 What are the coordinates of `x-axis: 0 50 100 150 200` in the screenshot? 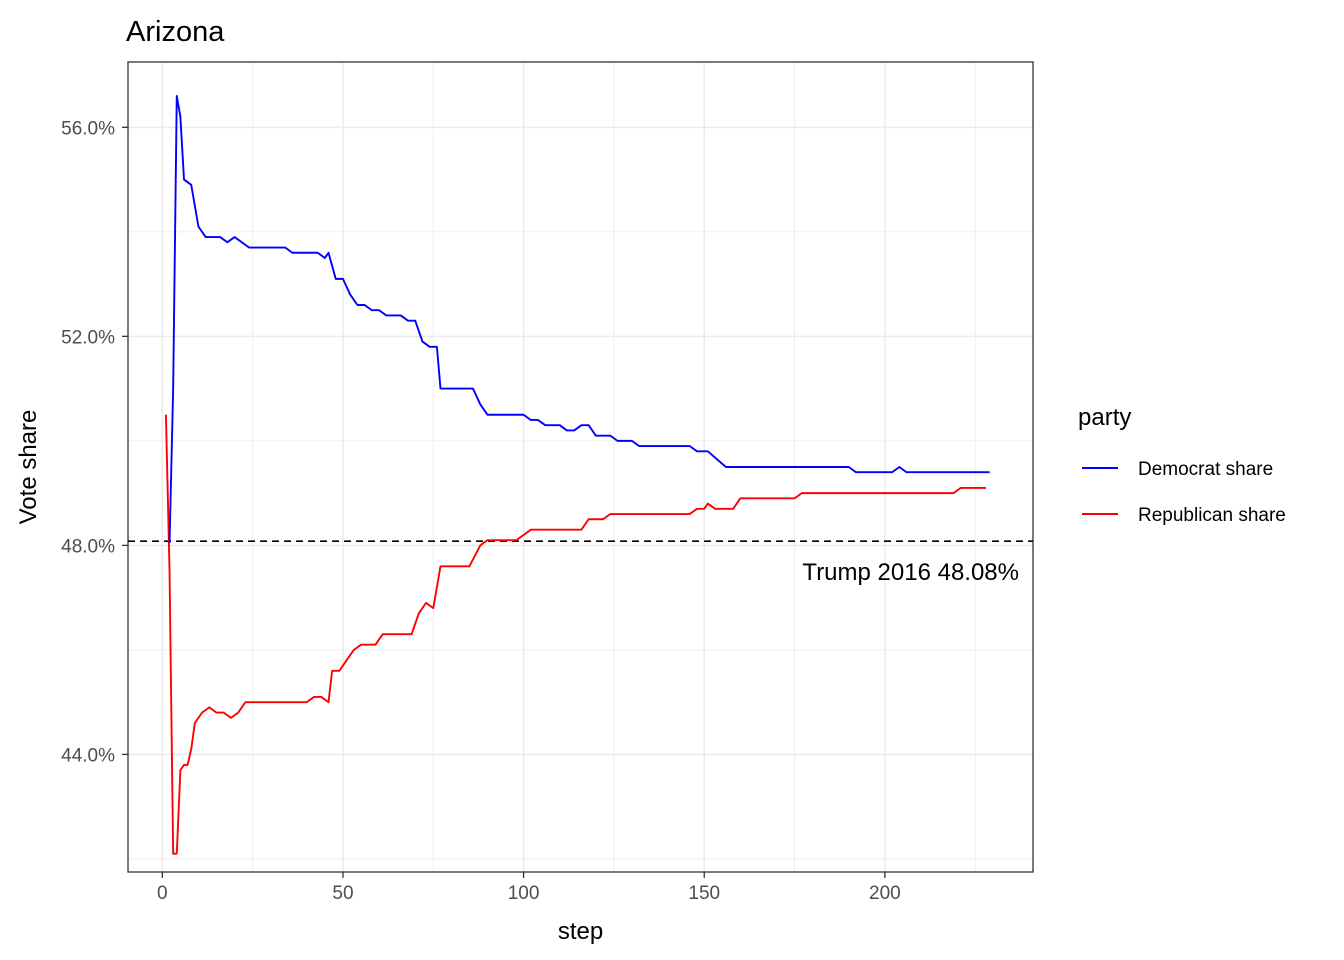 It's located at (529, 888).